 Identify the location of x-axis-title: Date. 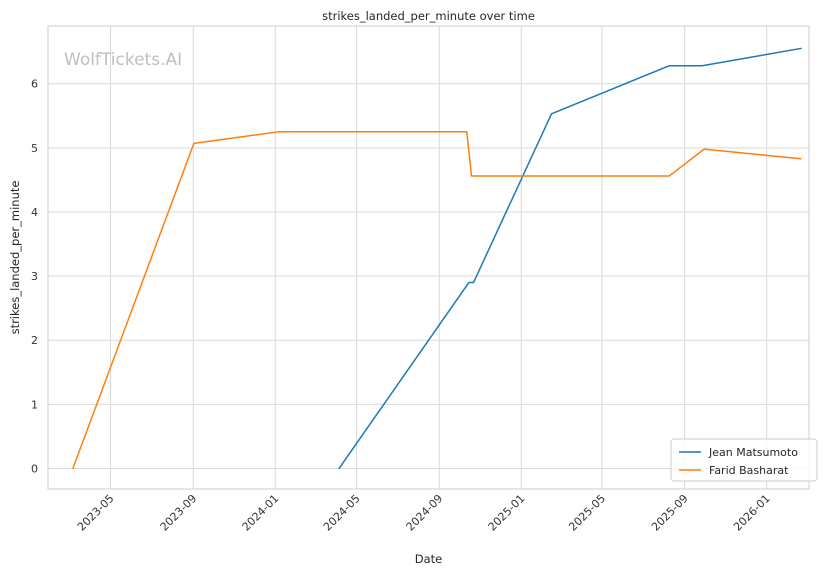
(429, 559).